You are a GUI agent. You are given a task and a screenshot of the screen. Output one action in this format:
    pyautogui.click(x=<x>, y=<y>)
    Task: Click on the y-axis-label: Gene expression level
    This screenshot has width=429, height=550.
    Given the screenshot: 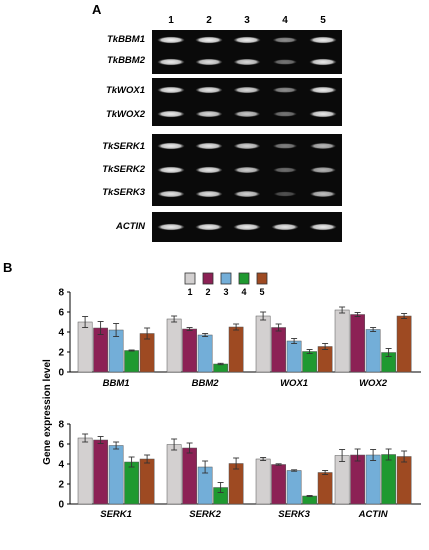 What is the action you would take?
    pyautogui.click(x=47, y=412)
    